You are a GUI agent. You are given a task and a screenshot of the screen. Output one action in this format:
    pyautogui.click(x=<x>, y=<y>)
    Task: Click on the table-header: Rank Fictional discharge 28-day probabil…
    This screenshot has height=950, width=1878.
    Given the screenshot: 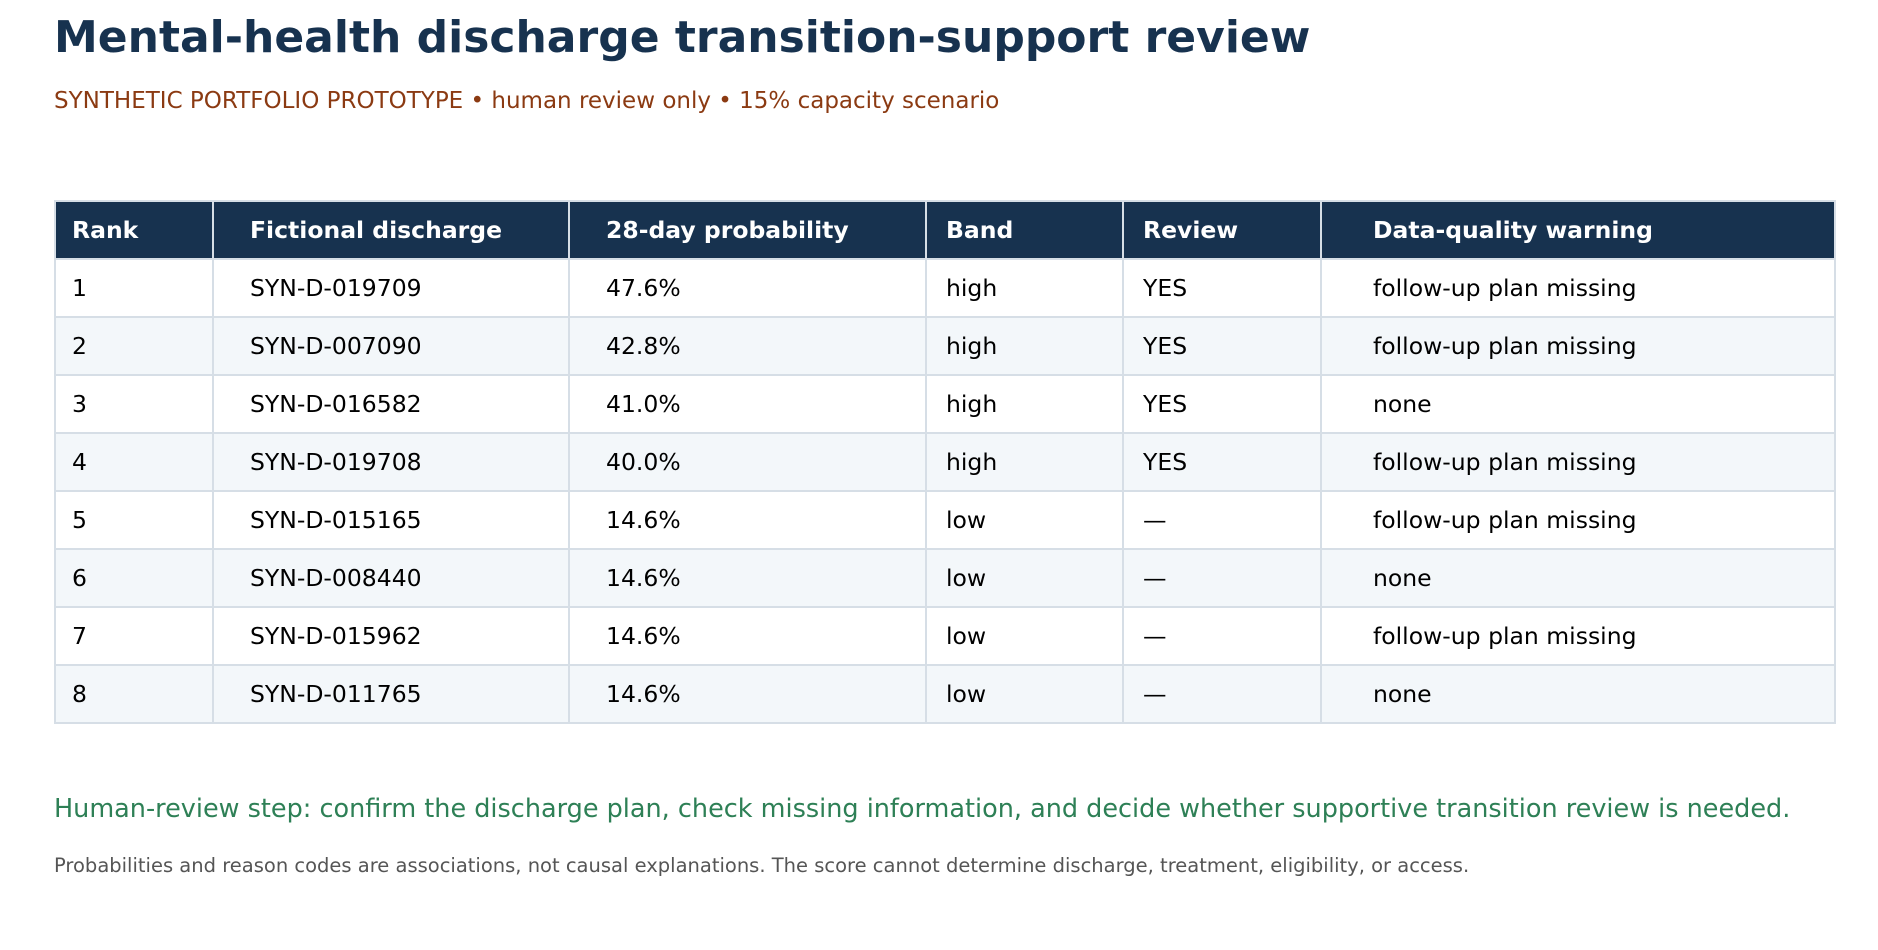 What is the action you would take?
    pyautogui.click(x=945, y=230)
    